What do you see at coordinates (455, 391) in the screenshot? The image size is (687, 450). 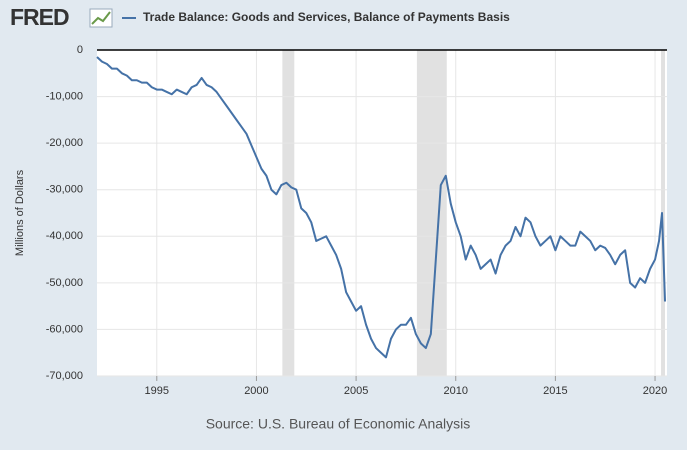 I see `x-tick-label: 2010` at bounding box center [455, 391].